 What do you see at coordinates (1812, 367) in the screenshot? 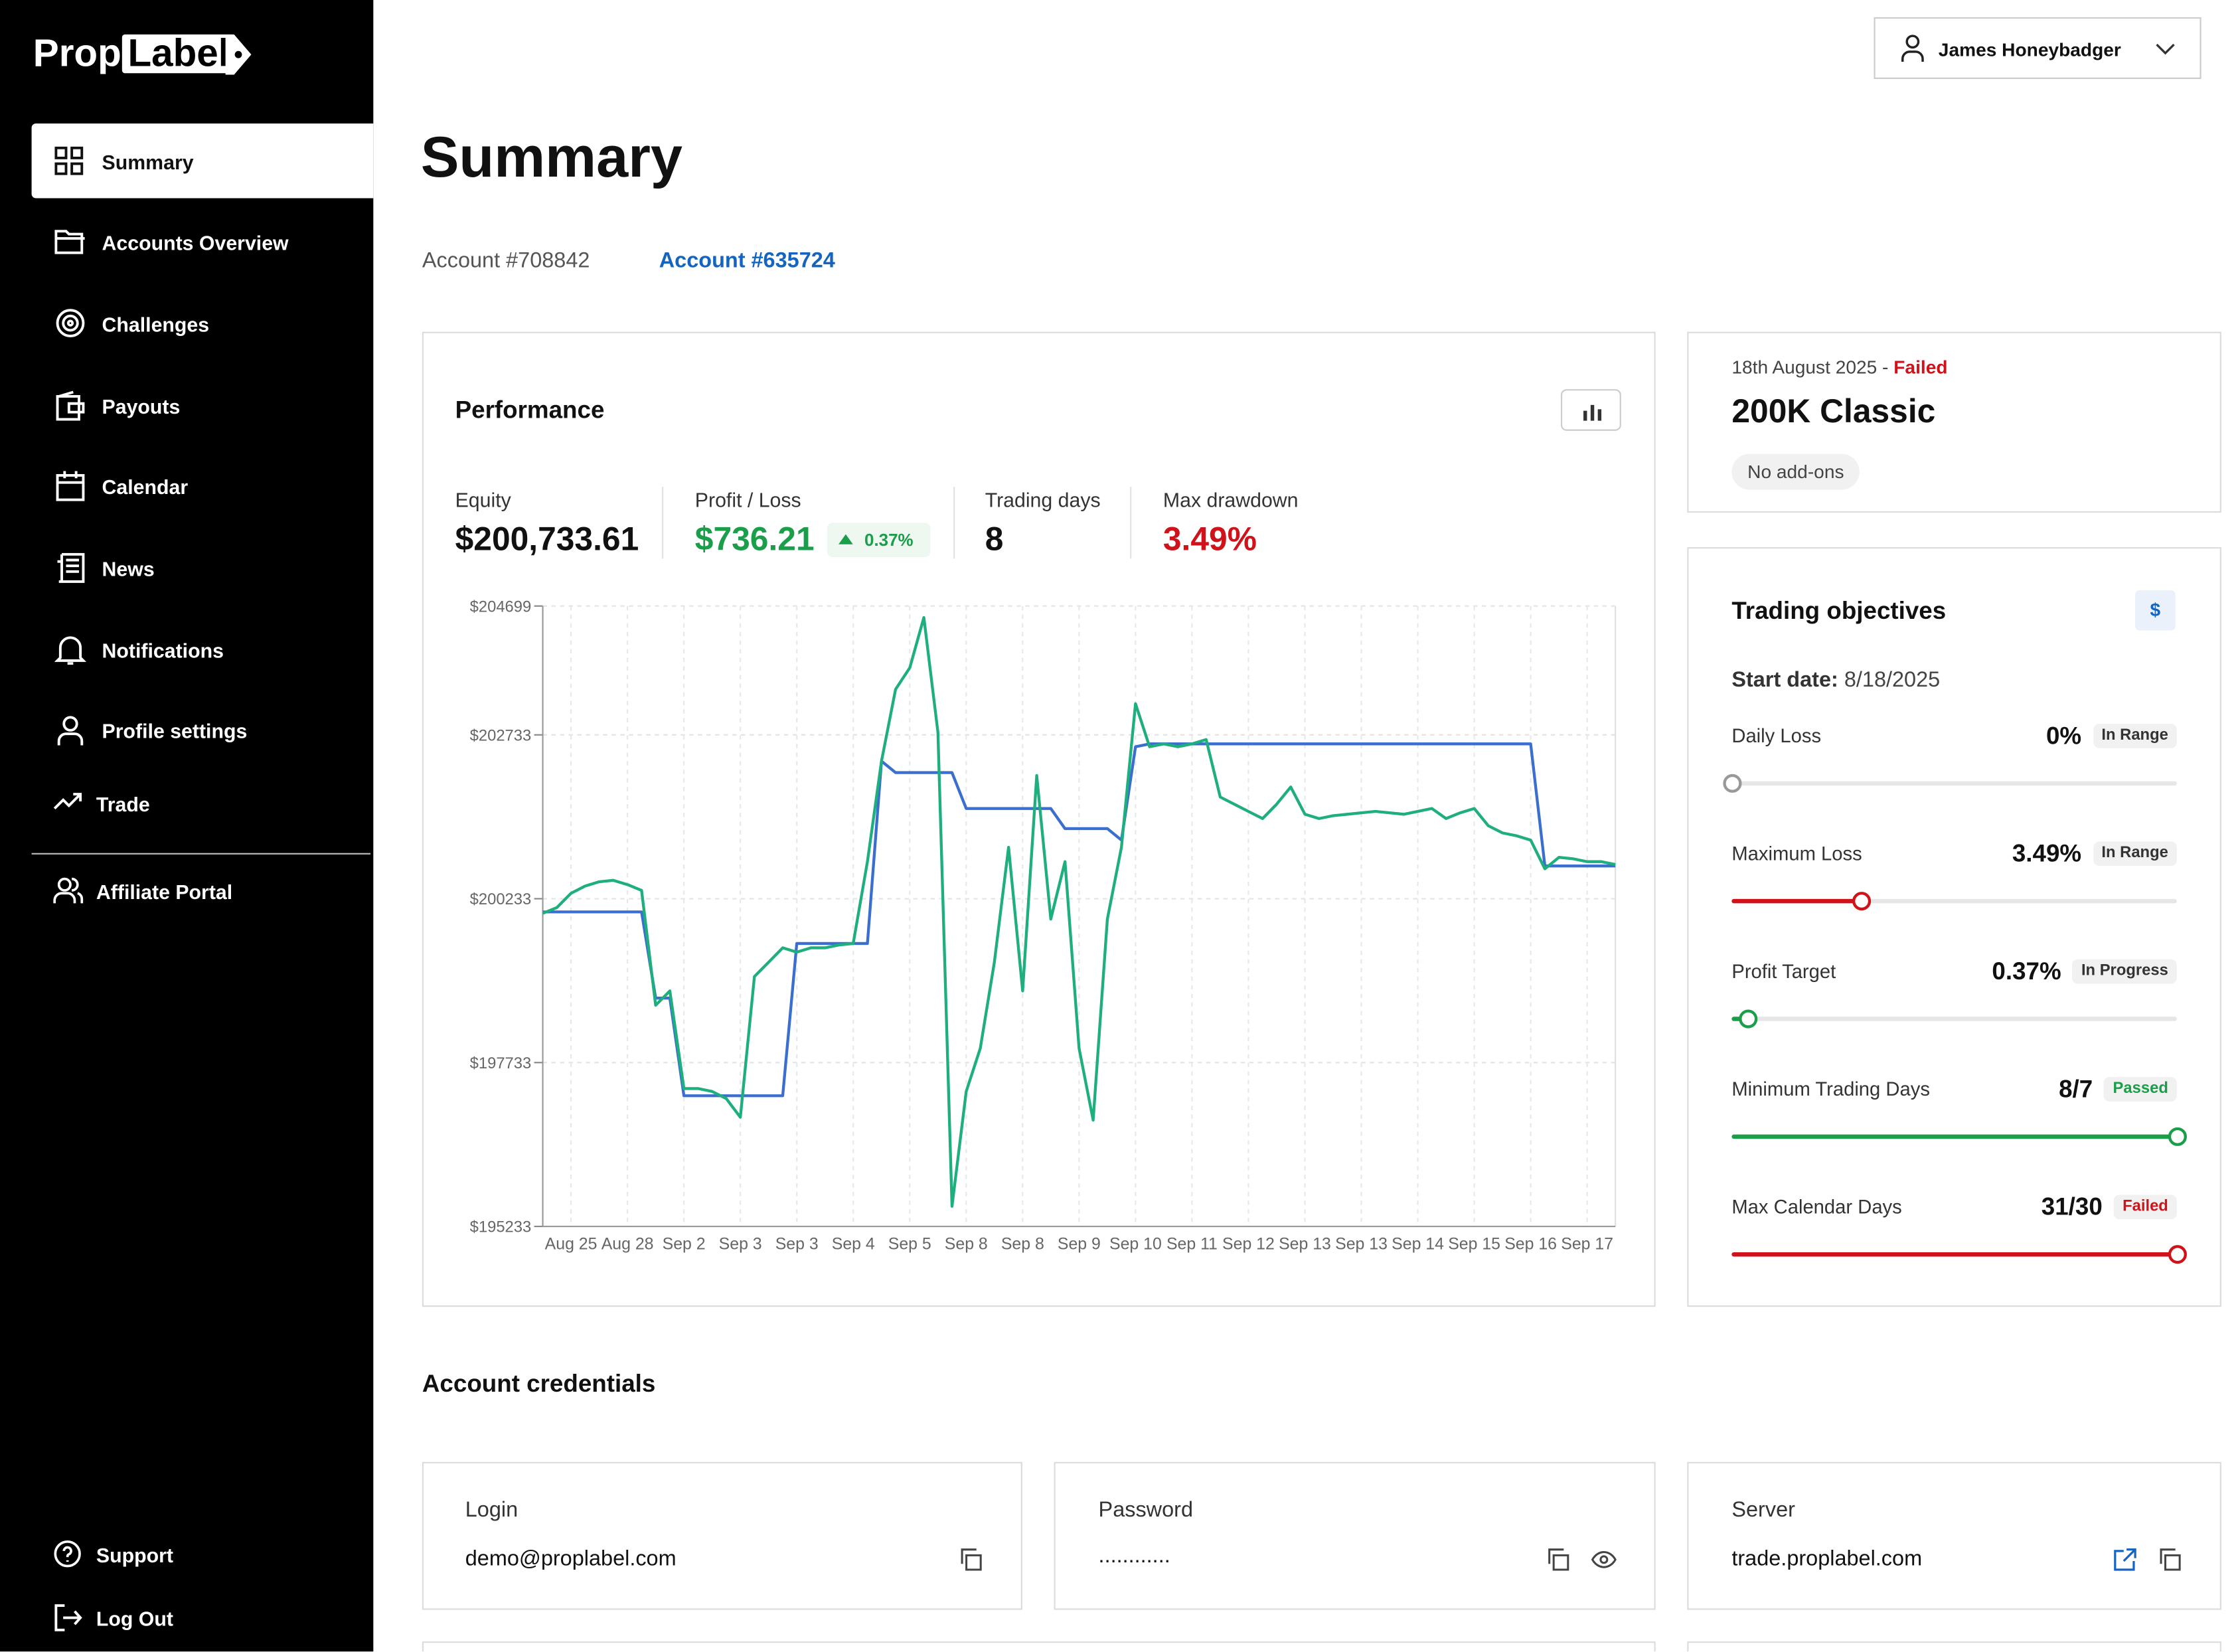
I see `date: 18th August 2025 -` at bounding box center [1812, 367].